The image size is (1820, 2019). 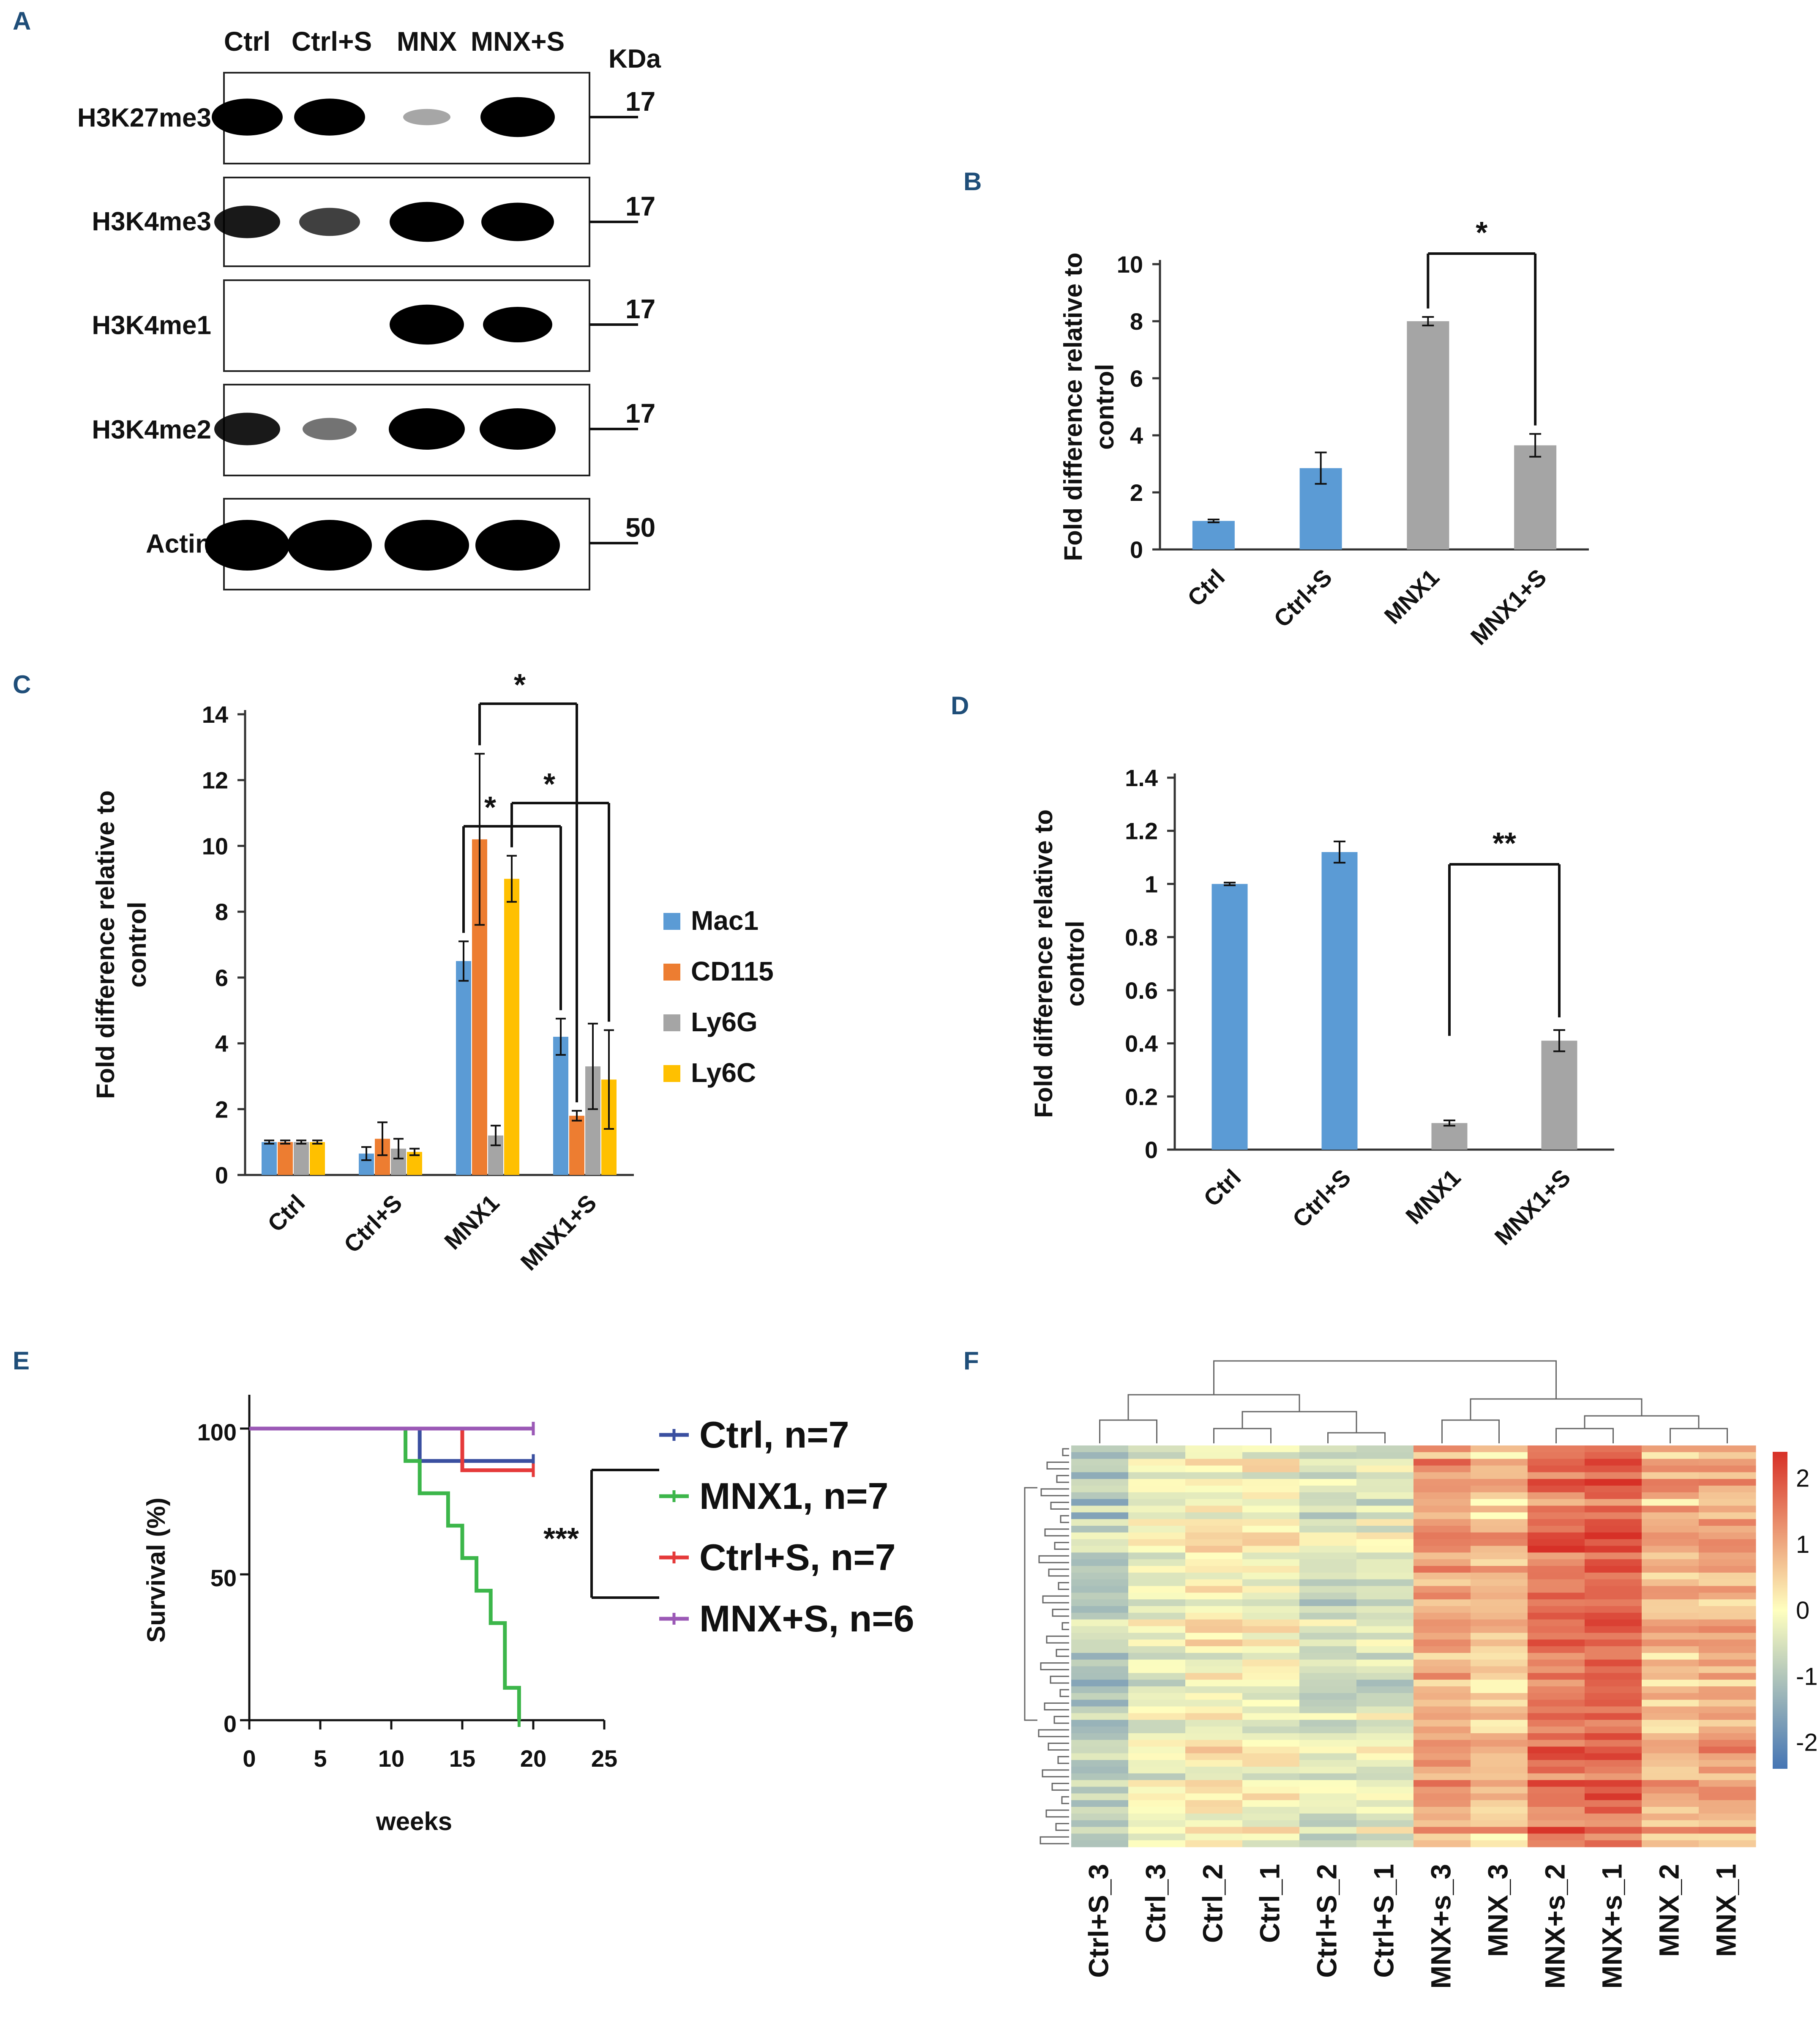 What do you see at coordinates (793, 1496) in the screenshot?
I see `legend-label: MNX1, n=7` at bounding box center [793, 1496].